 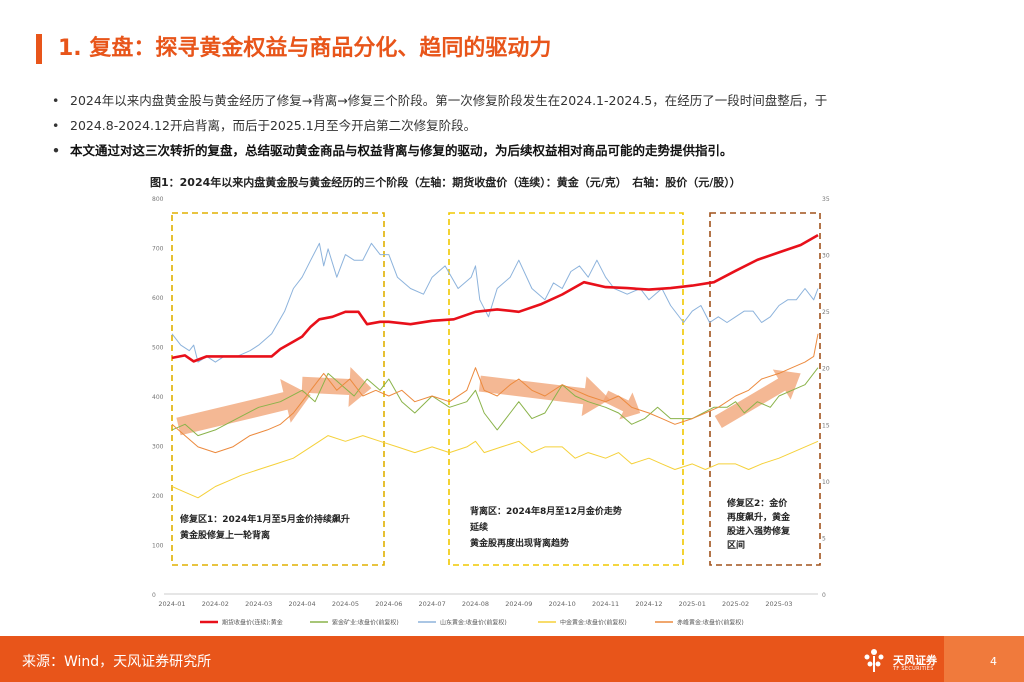 I want to click on x-tick-label: 2024-02, so click(x=215, y=604).